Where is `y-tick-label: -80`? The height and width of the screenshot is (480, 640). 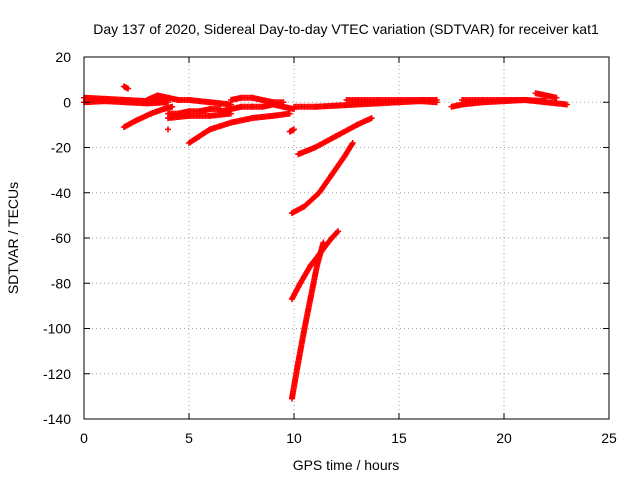
y-tick-label: -80 is located at coordinates (61, 283).